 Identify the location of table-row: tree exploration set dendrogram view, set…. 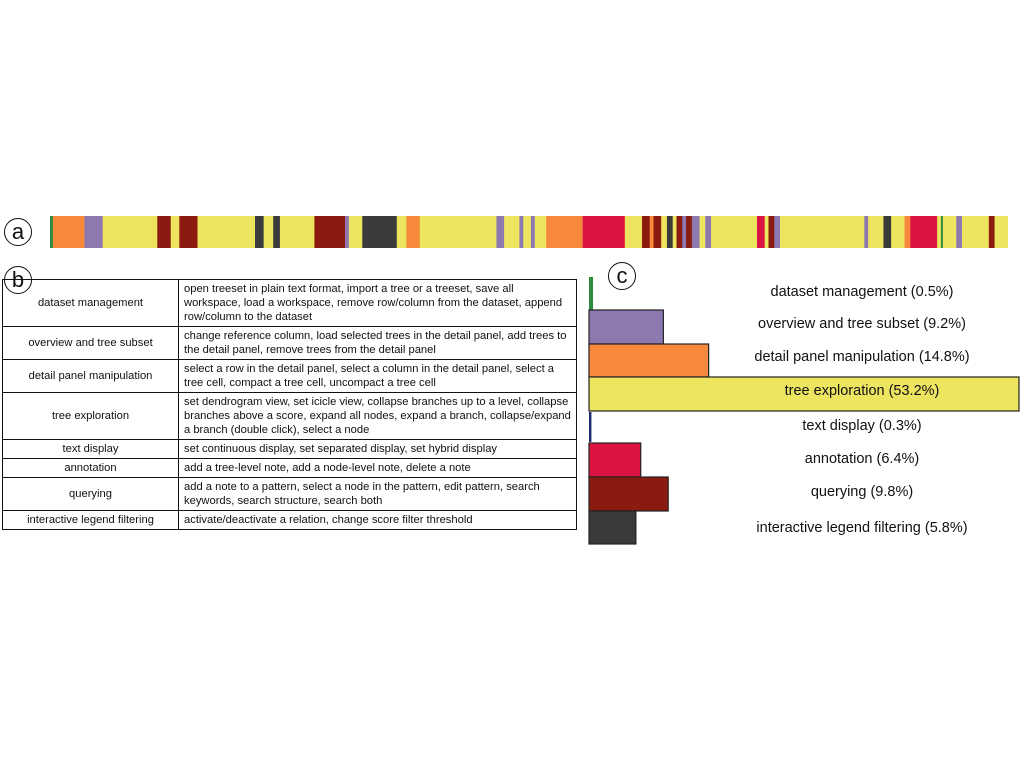
(289, 416).